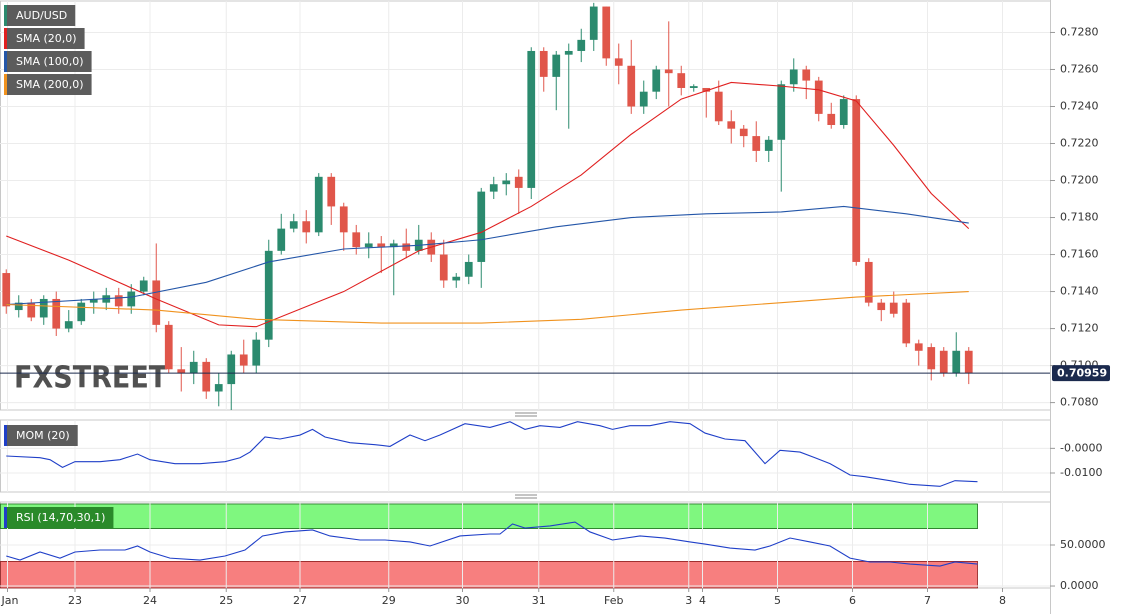  Describe the element at coordinates (1079, 143) in the screenshot. I see `y-tick-label: 0.7220` at that location.